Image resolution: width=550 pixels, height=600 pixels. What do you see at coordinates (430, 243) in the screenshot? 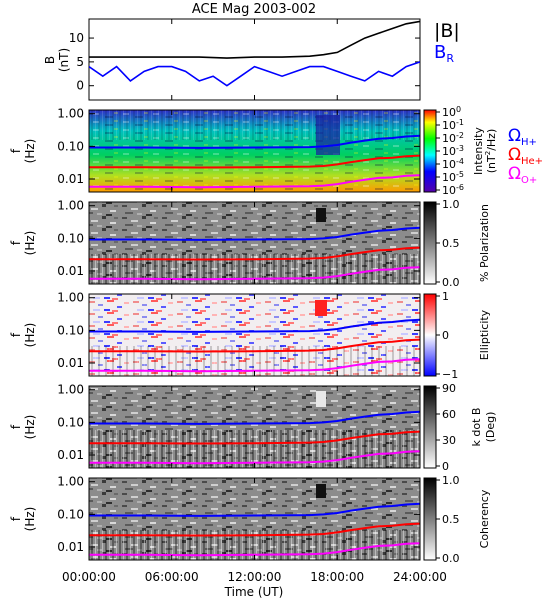
I see `colorbar-polarization` at bounding box center [430, 243].